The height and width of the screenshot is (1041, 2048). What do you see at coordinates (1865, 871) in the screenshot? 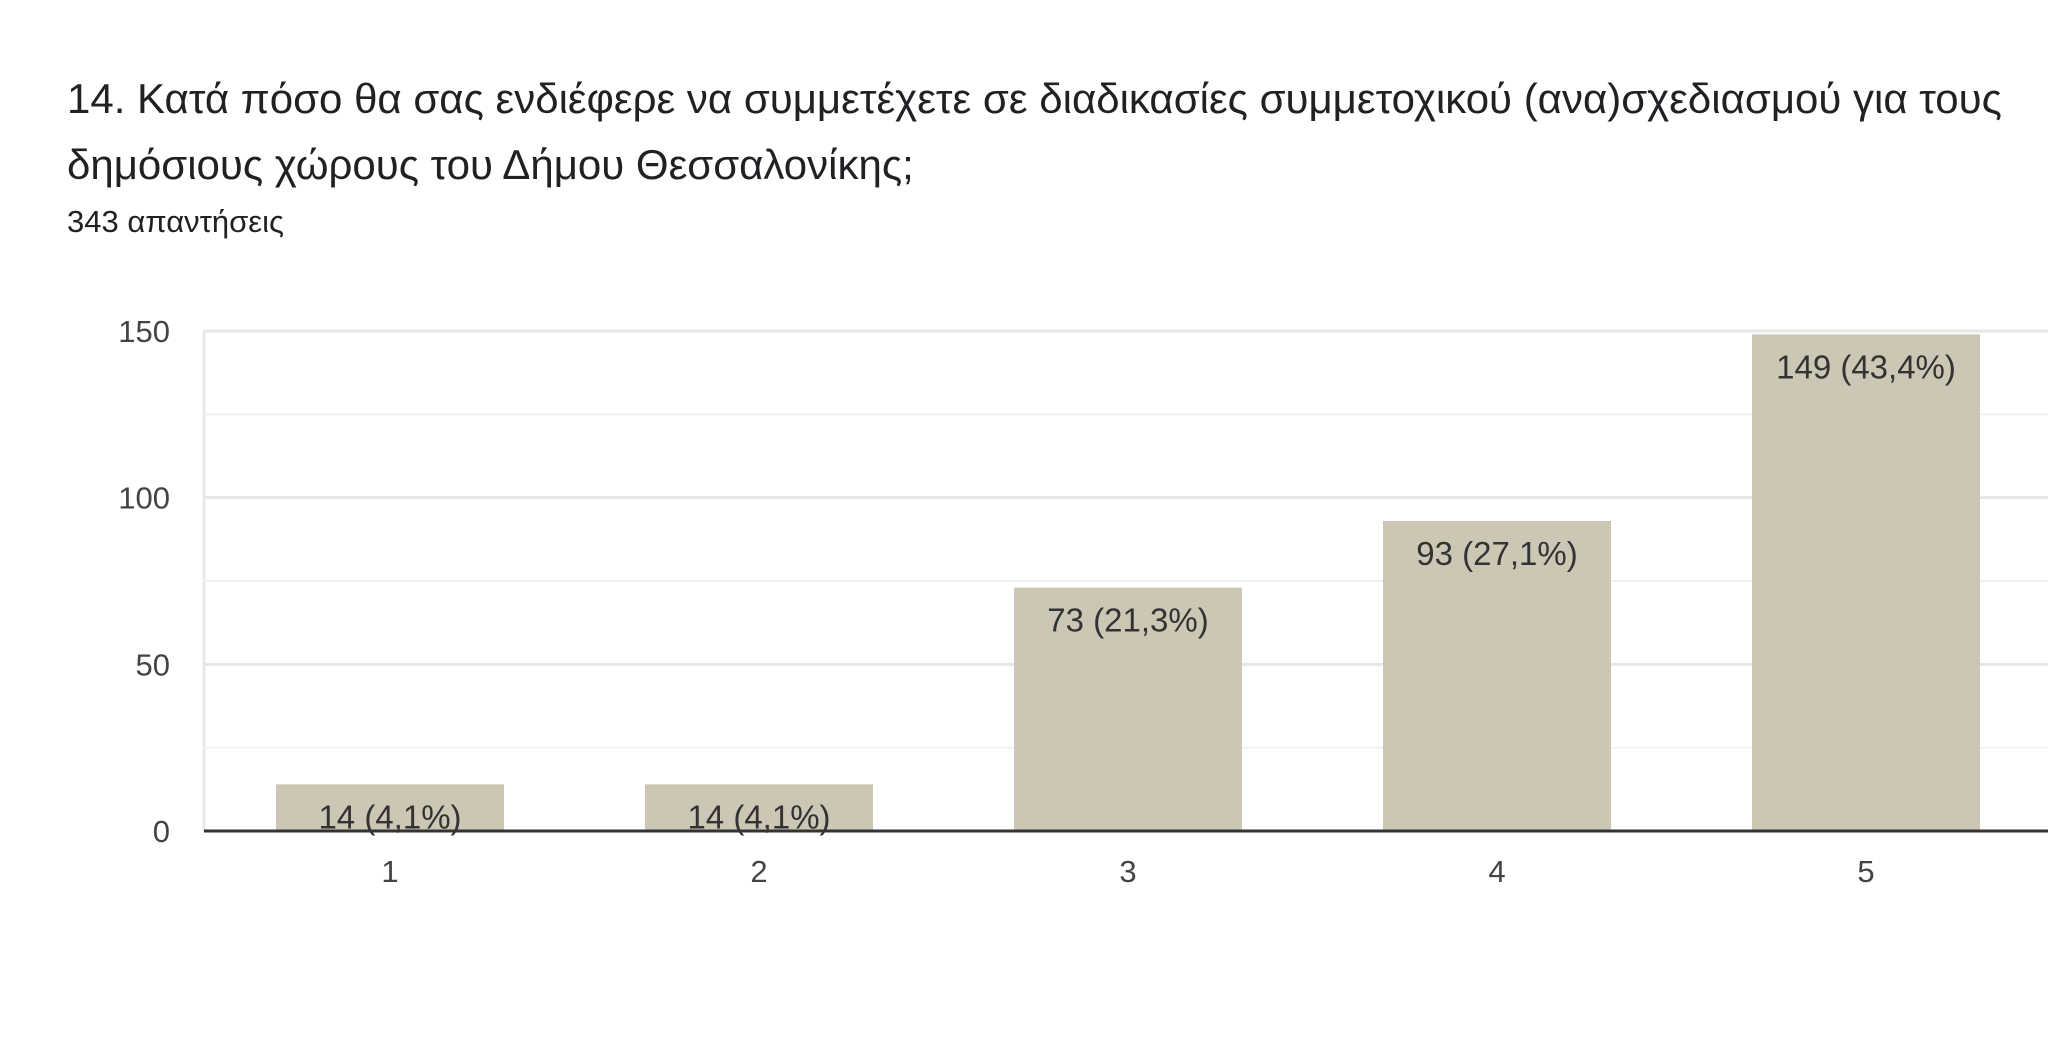
I see `x-tick-label: 5` at bounding box center [1865, 871].